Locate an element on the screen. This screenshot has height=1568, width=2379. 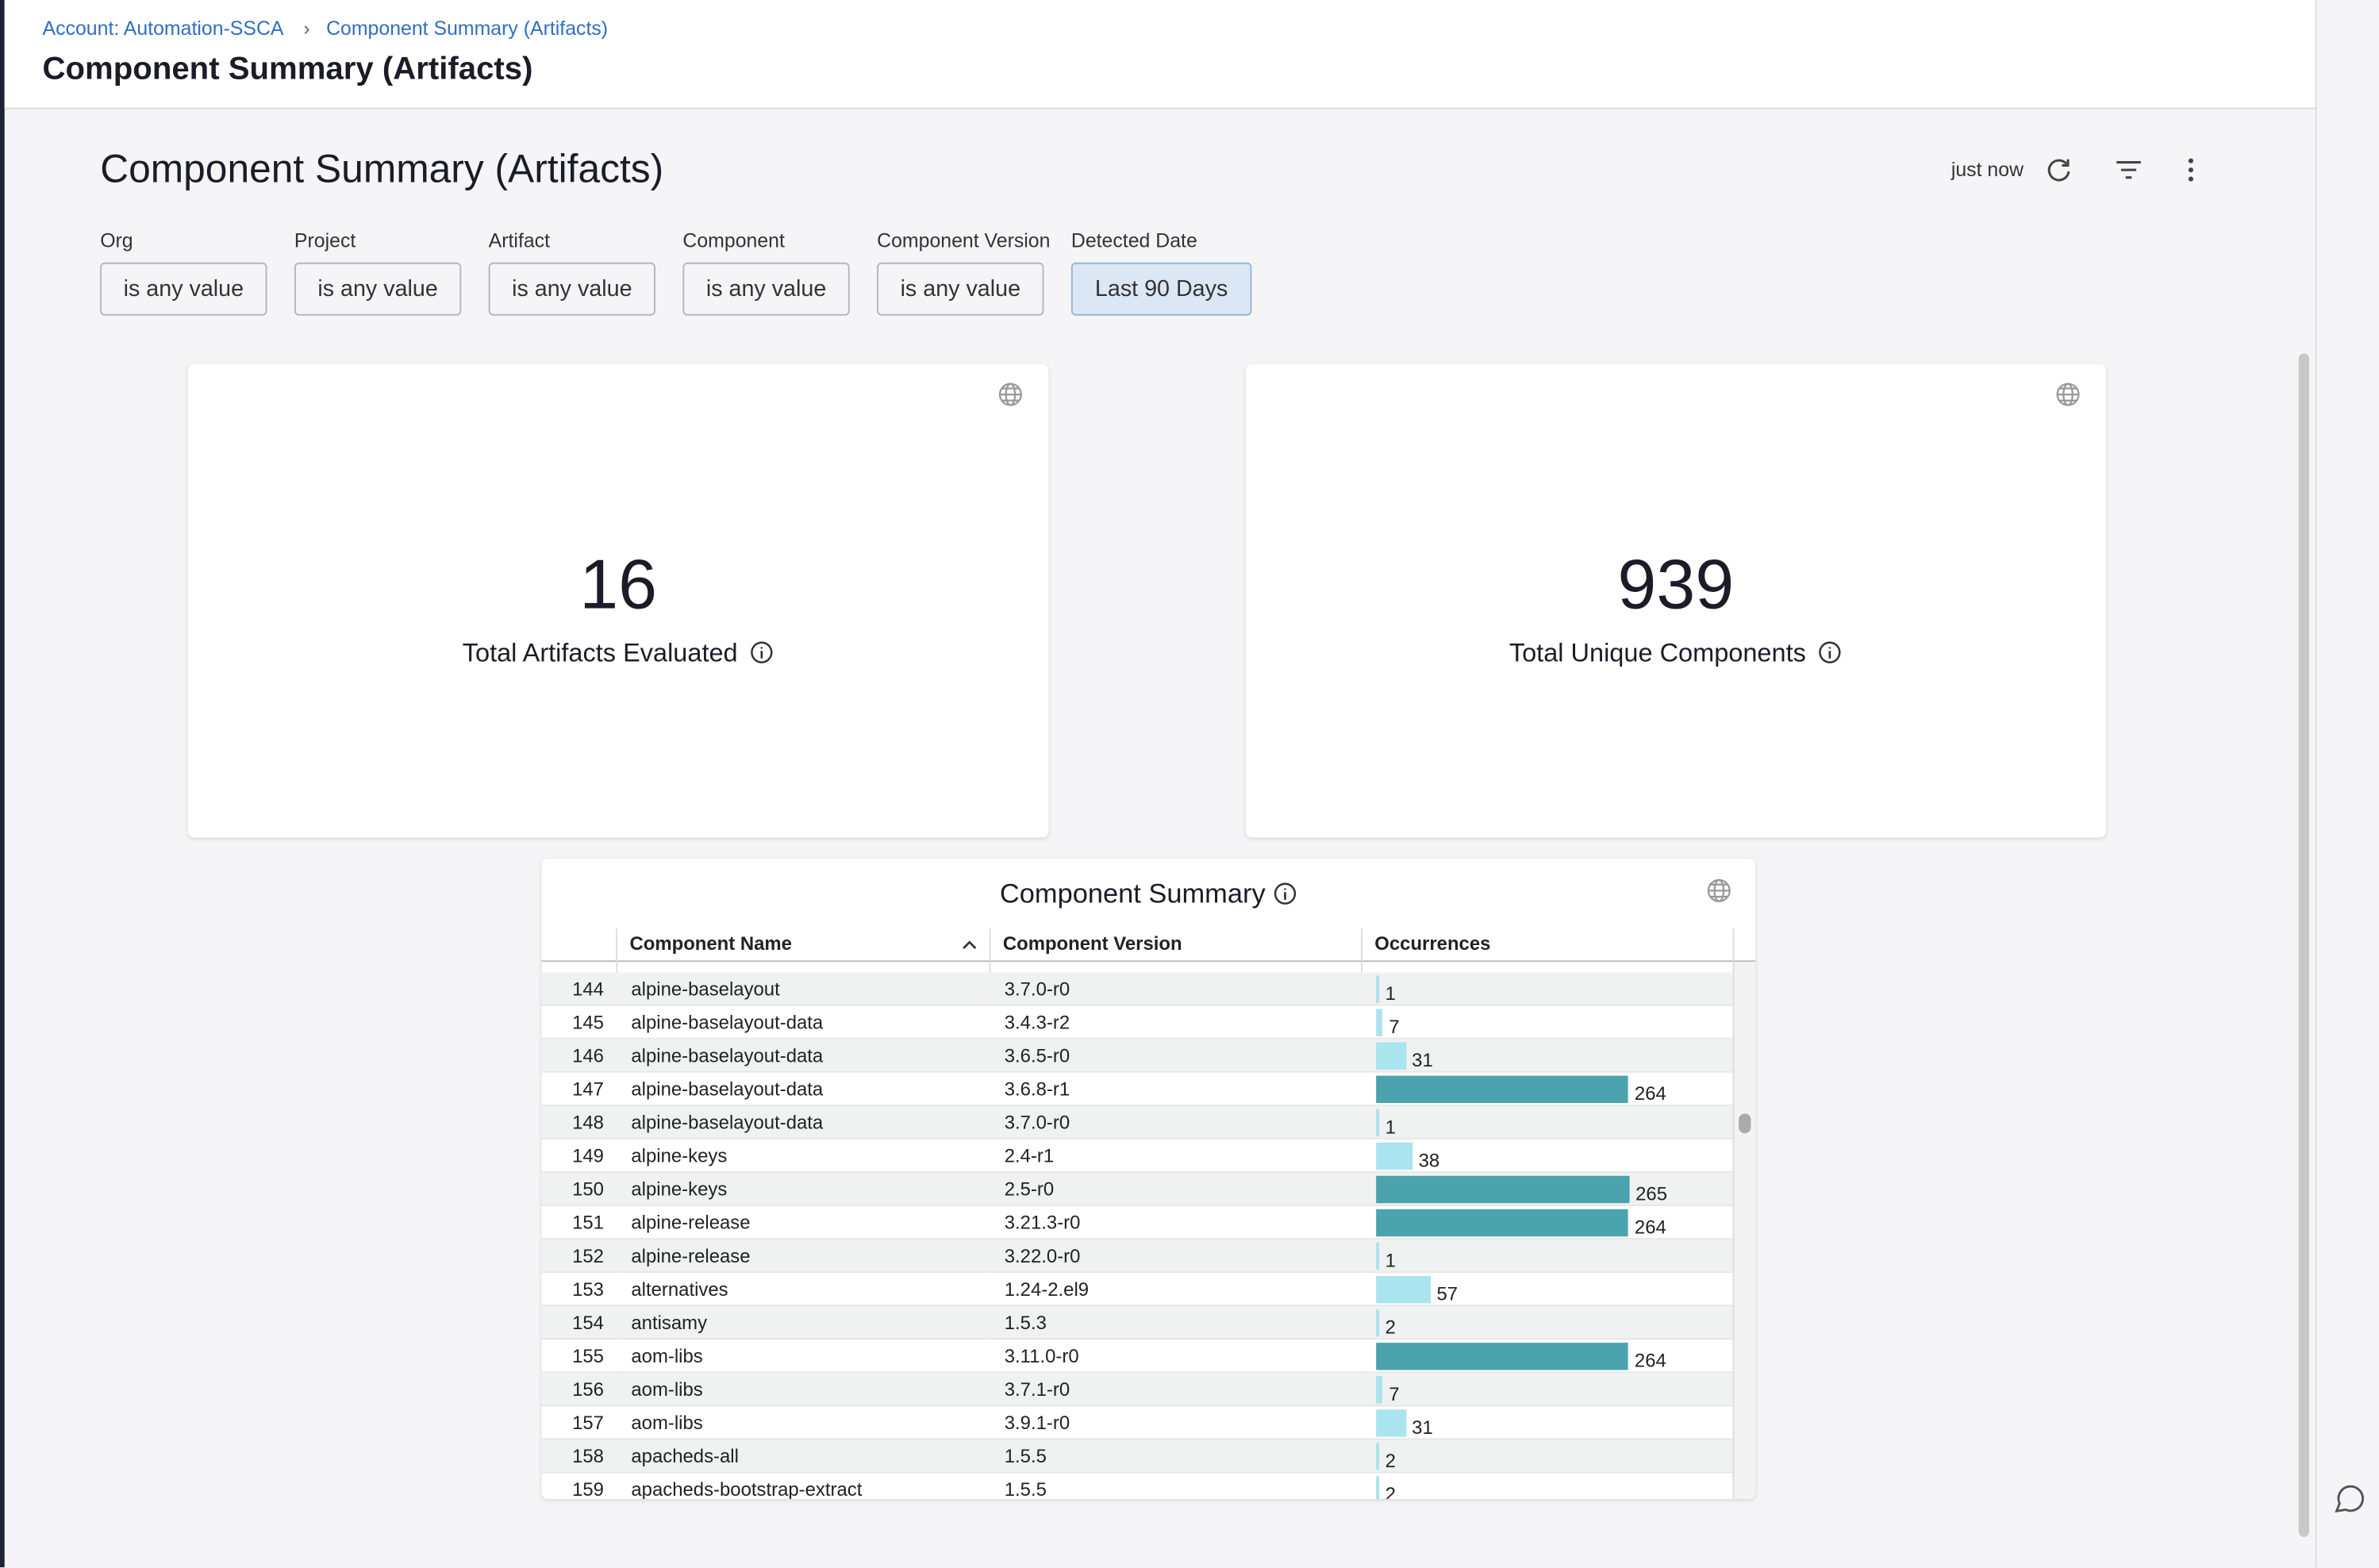
filter-icon is located at coordinates (2128, 170).